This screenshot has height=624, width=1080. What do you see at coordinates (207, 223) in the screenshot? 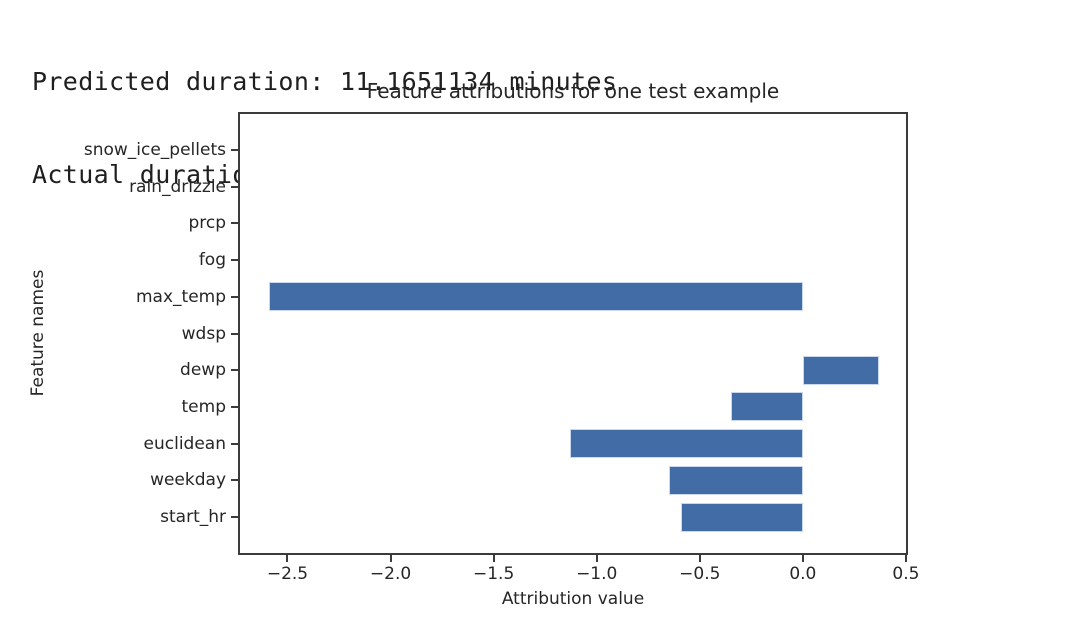
I see `ytick-label-prcp: prcp` at bounding box center [207, 223].